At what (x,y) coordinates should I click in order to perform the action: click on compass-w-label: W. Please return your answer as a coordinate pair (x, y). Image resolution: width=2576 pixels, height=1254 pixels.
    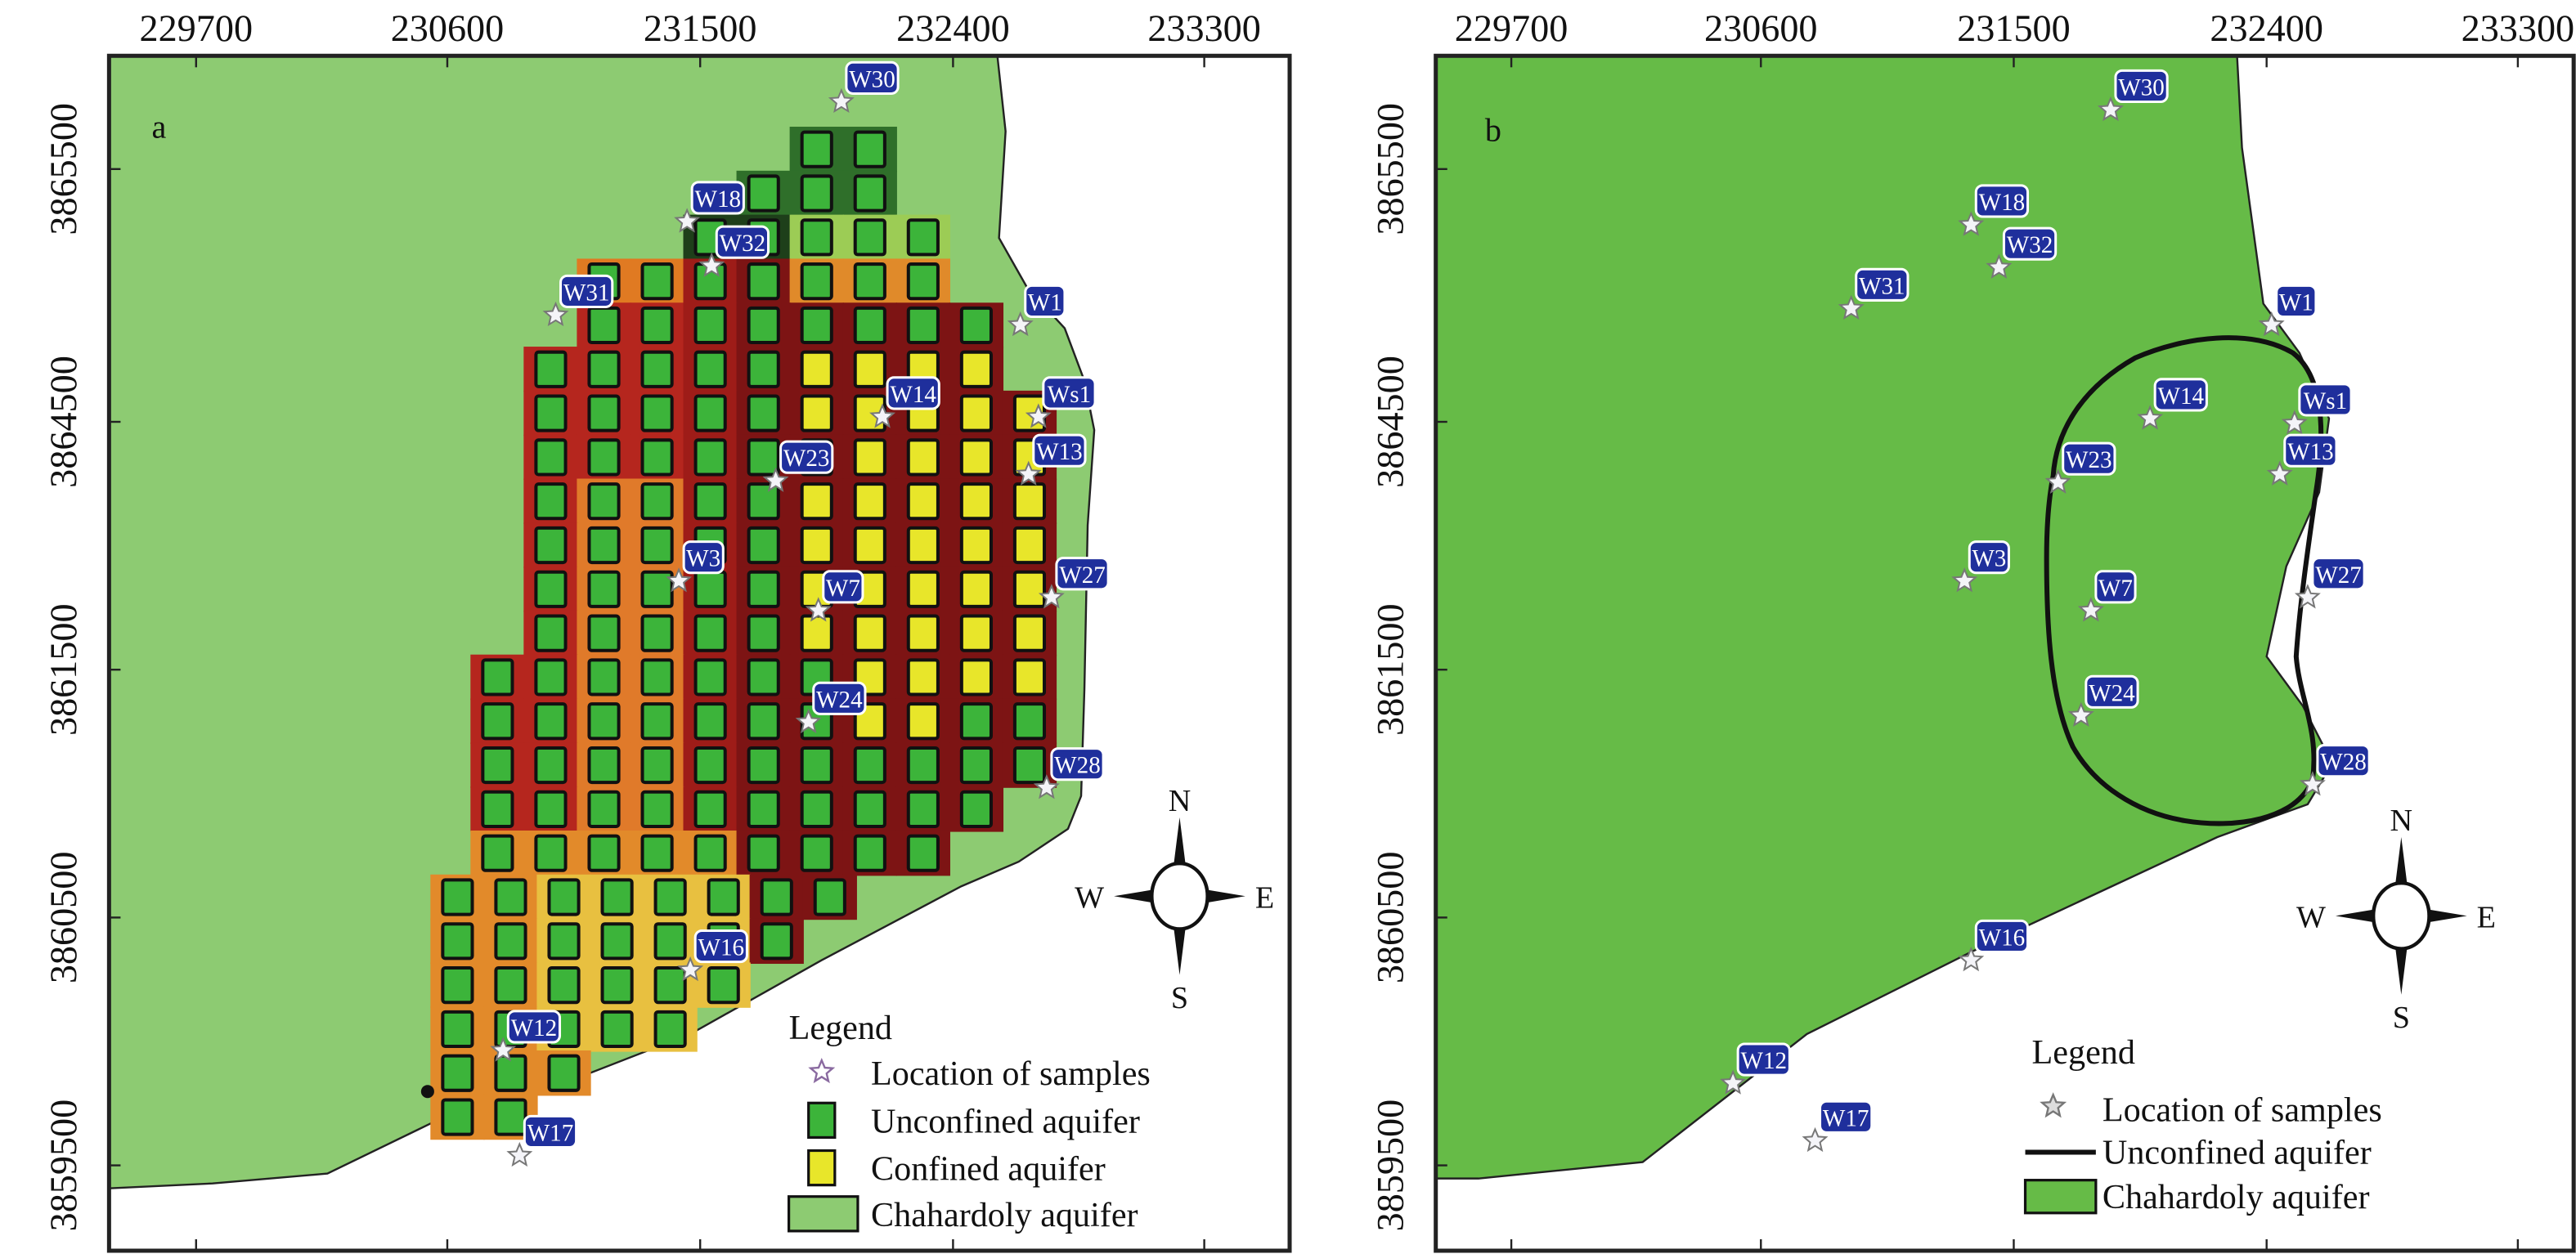
    Looking at the image, I should click on (2311, 917).